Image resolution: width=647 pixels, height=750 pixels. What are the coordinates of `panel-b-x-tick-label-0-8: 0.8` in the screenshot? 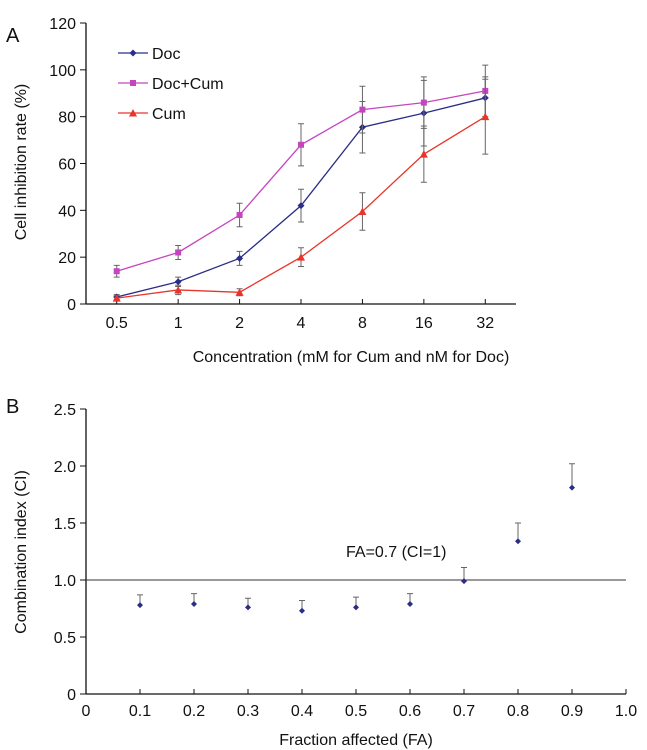 It's located at (518, 711).